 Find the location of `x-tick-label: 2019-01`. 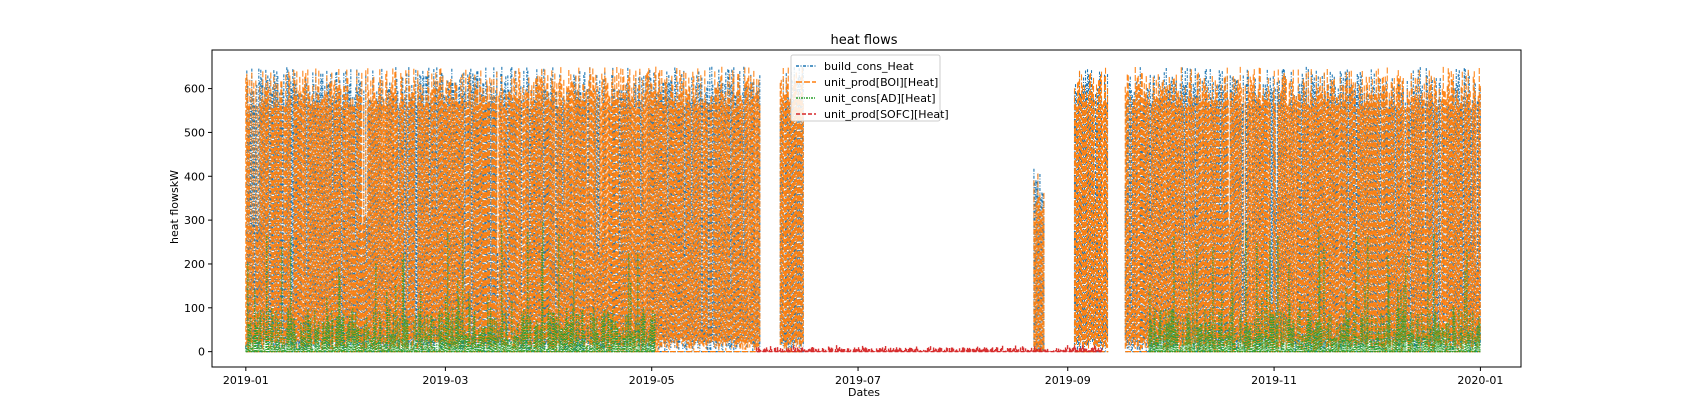

x-tick-label: 2019-01 is located at coordinates (246, 380).